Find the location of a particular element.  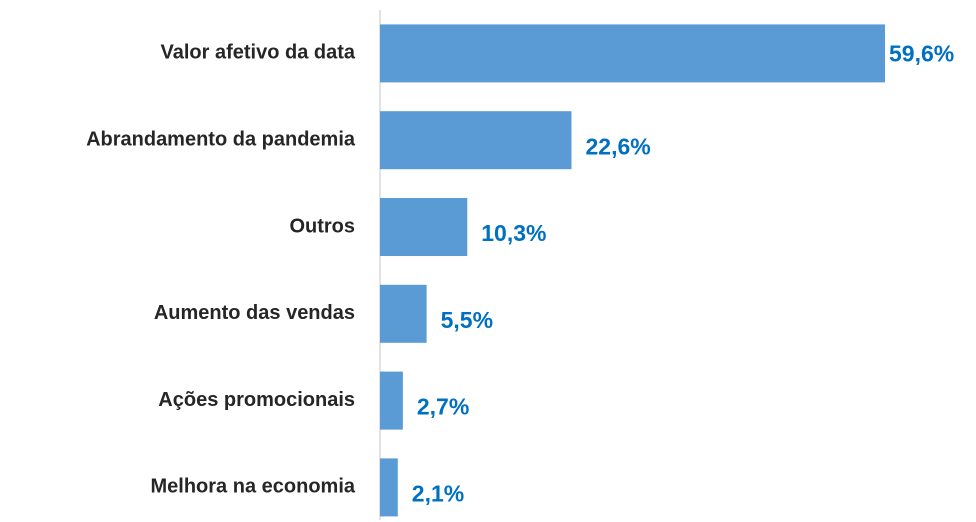

category-label: Ações promocionais is located at coordinates (256, 400).